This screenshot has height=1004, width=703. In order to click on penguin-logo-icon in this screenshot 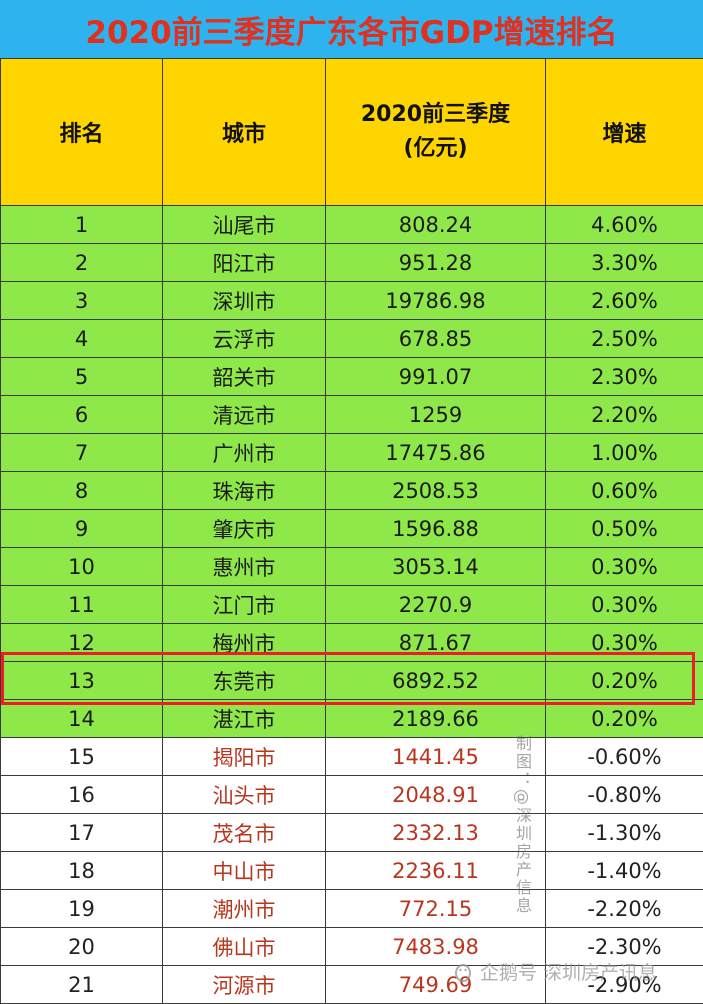, I will do `click(463, 972)`.